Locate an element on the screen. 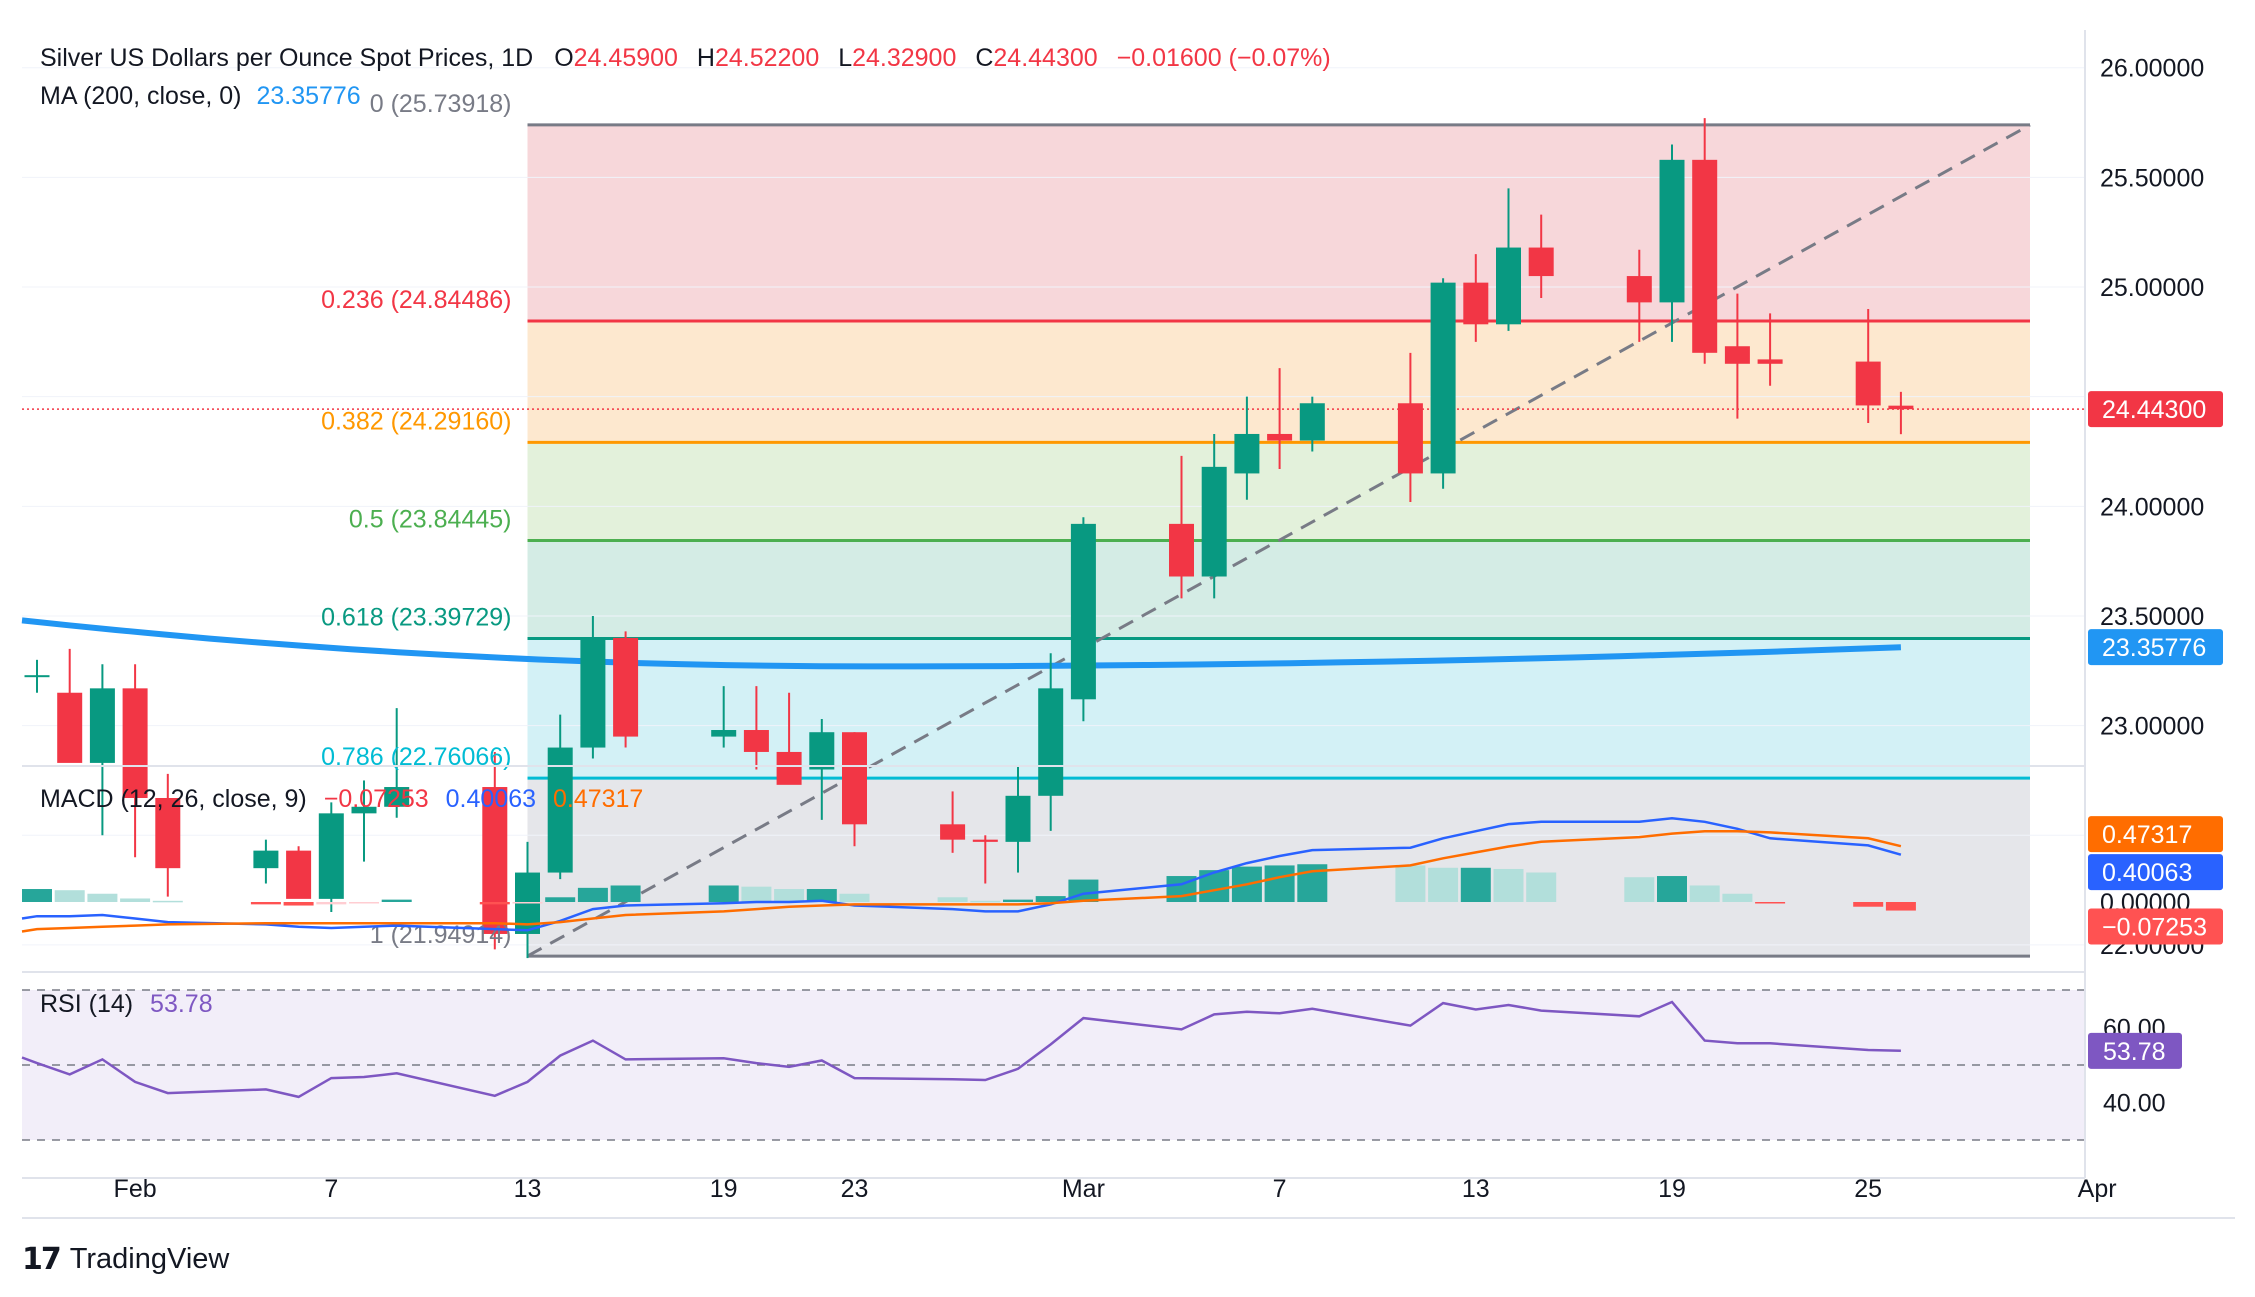 The width and height of the screenshot is (2255, 1297). macd-signal-badge: 0.47317 is located at coordinates (2155, 834).